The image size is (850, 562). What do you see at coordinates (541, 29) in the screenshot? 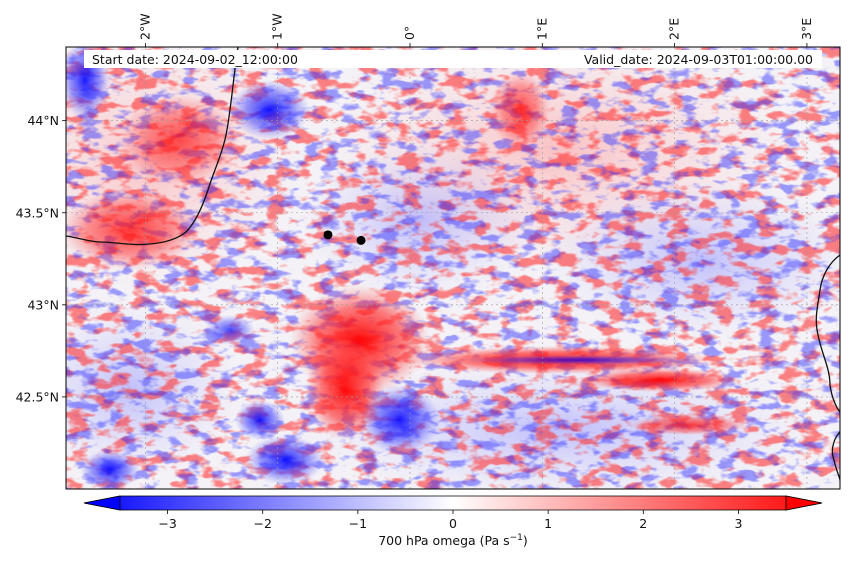
I see `x-tick-label-3: 1°E` at bounding box center [541, 29].